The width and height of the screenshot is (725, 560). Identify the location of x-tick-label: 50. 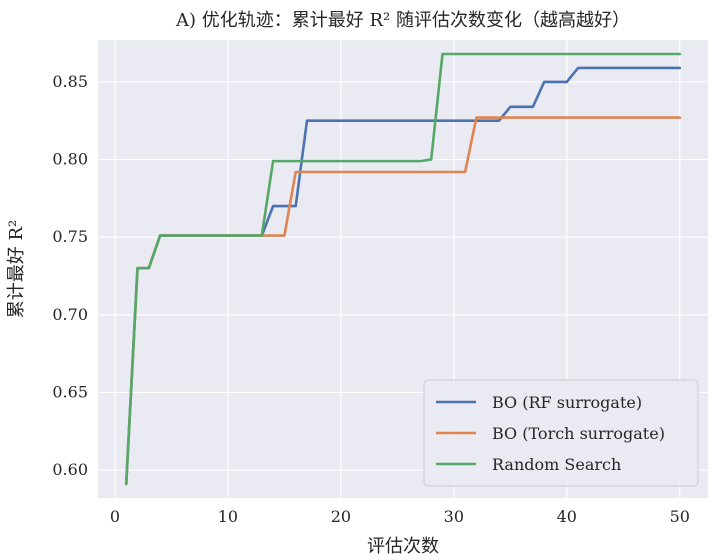
(680, 516).